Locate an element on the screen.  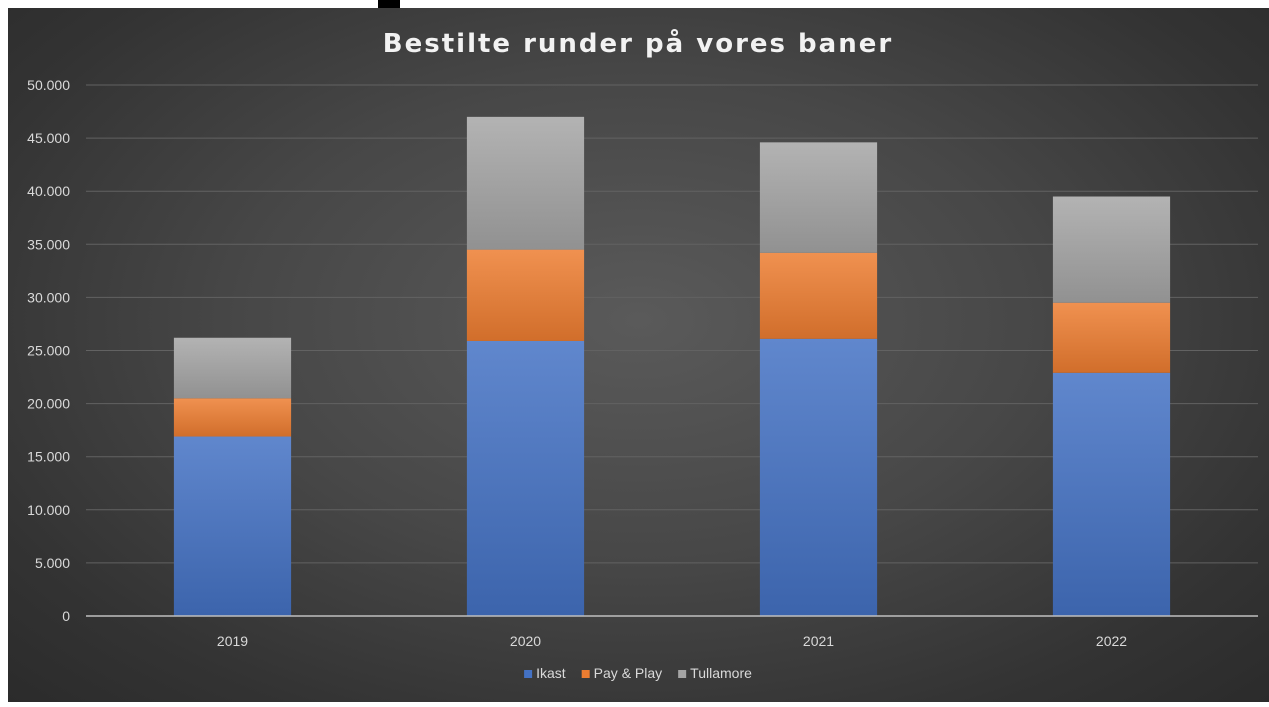
x-tick-label: 2020 is located at coordinates (525, 641).